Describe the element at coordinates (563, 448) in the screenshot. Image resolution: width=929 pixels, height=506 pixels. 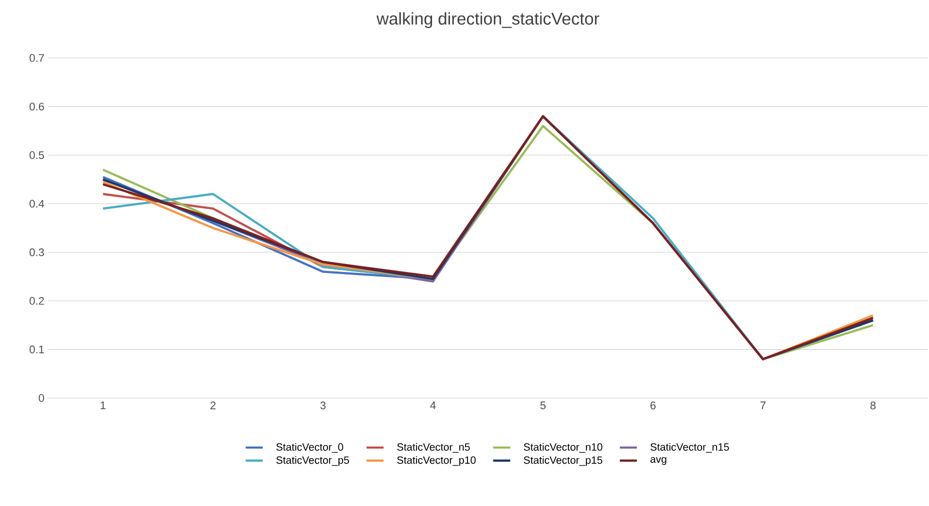
I see `legend-label: StaticVector_n10` at that location.